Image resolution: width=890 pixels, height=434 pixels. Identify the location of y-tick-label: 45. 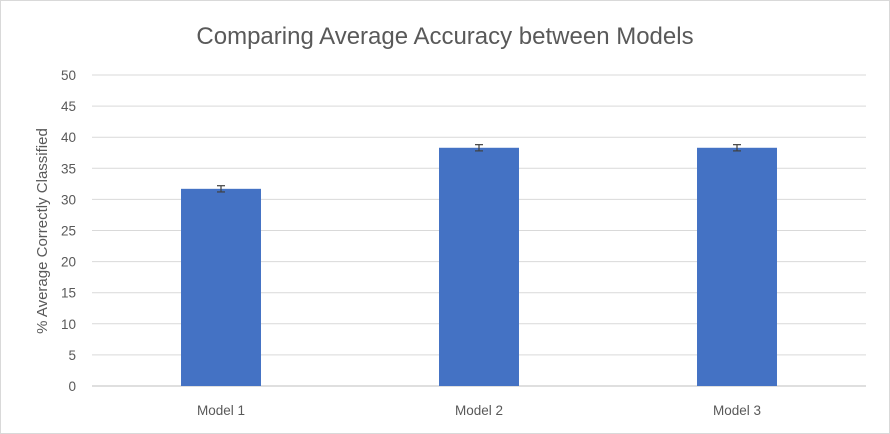
(68, 106).